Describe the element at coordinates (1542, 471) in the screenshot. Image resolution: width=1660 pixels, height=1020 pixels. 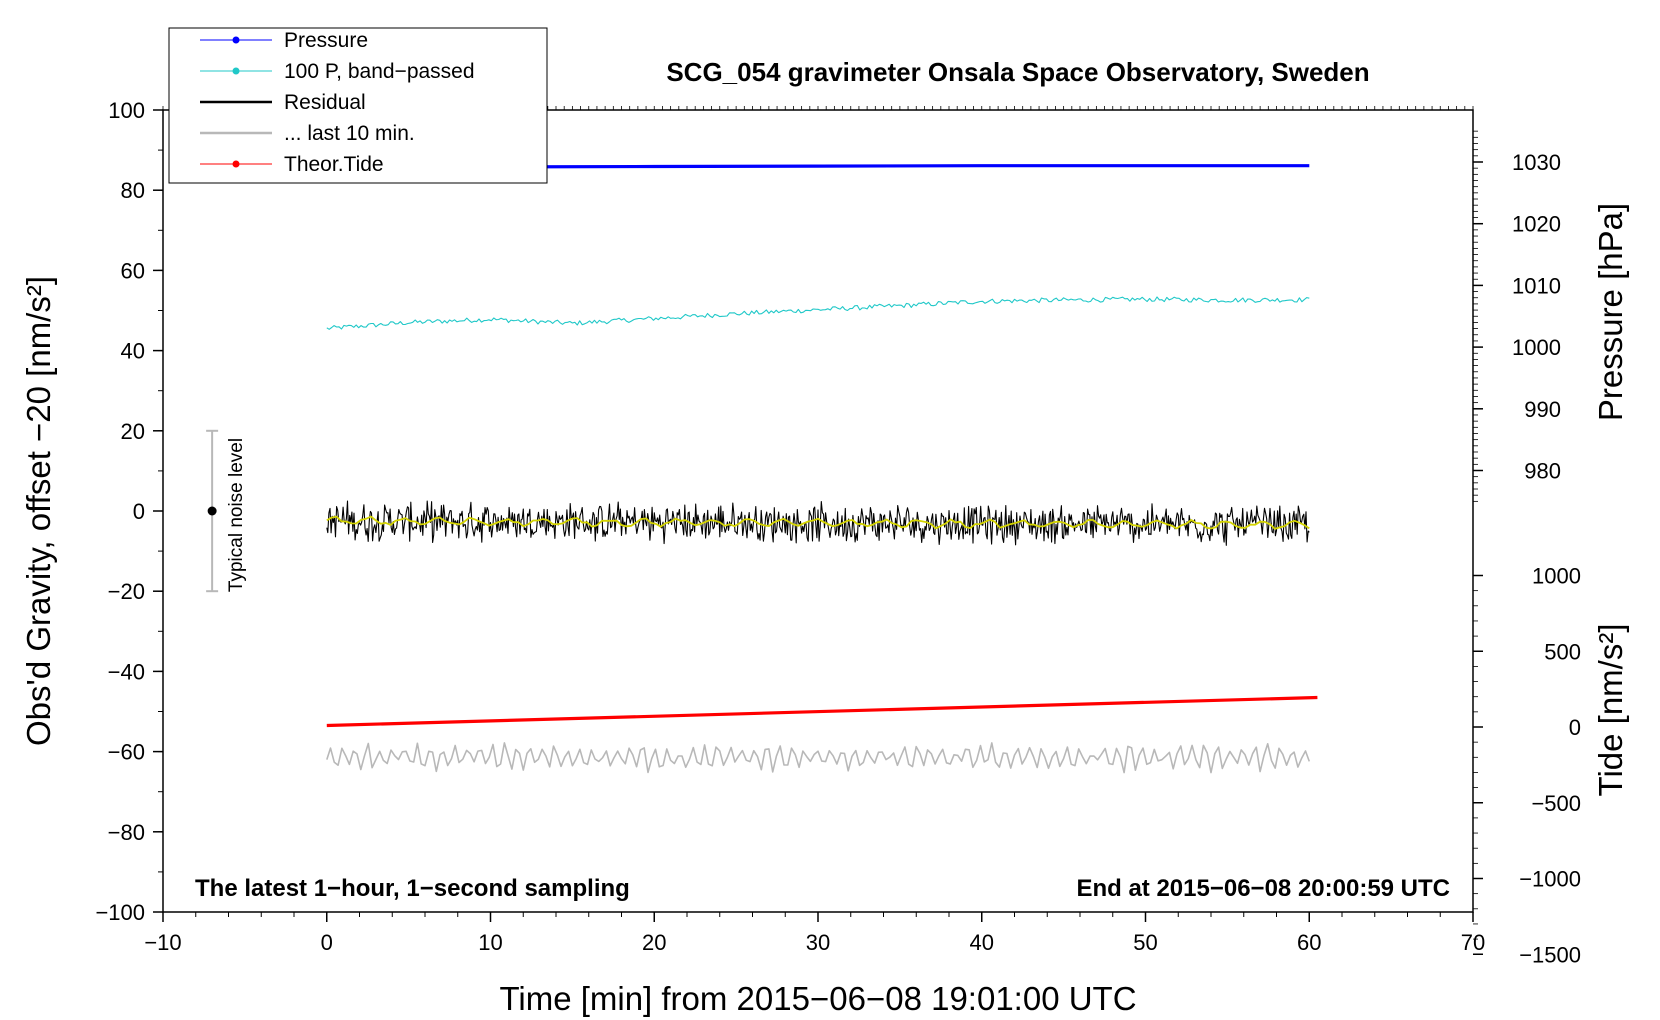
I see `pressure-tick-label: 980` at that location.